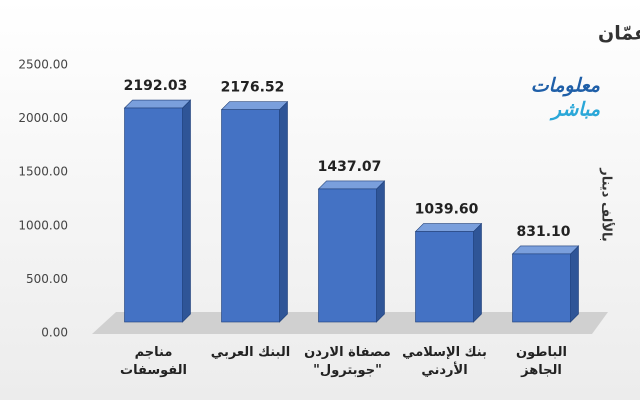  I want to click on y-tick-label: 1500.00, so click(43, 172).